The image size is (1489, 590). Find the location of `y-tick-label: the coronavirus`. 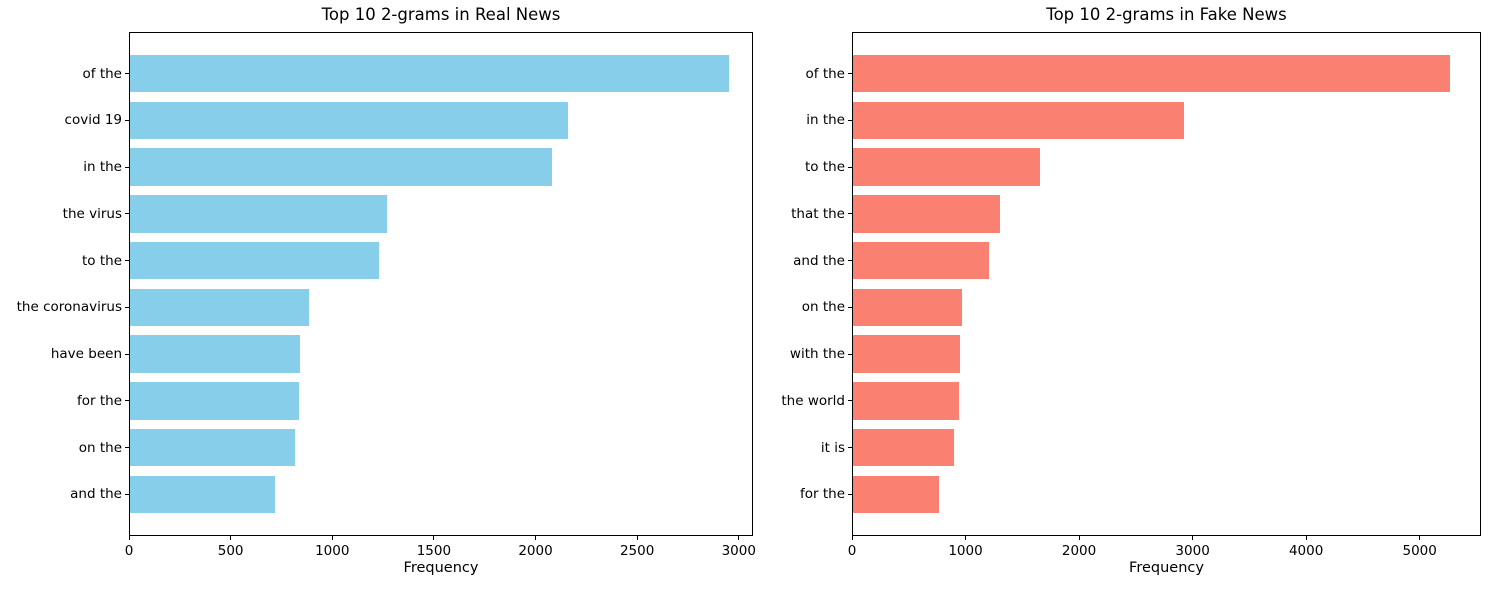

y-tick-label: the coronavirus is located at coordinates (69, 307).